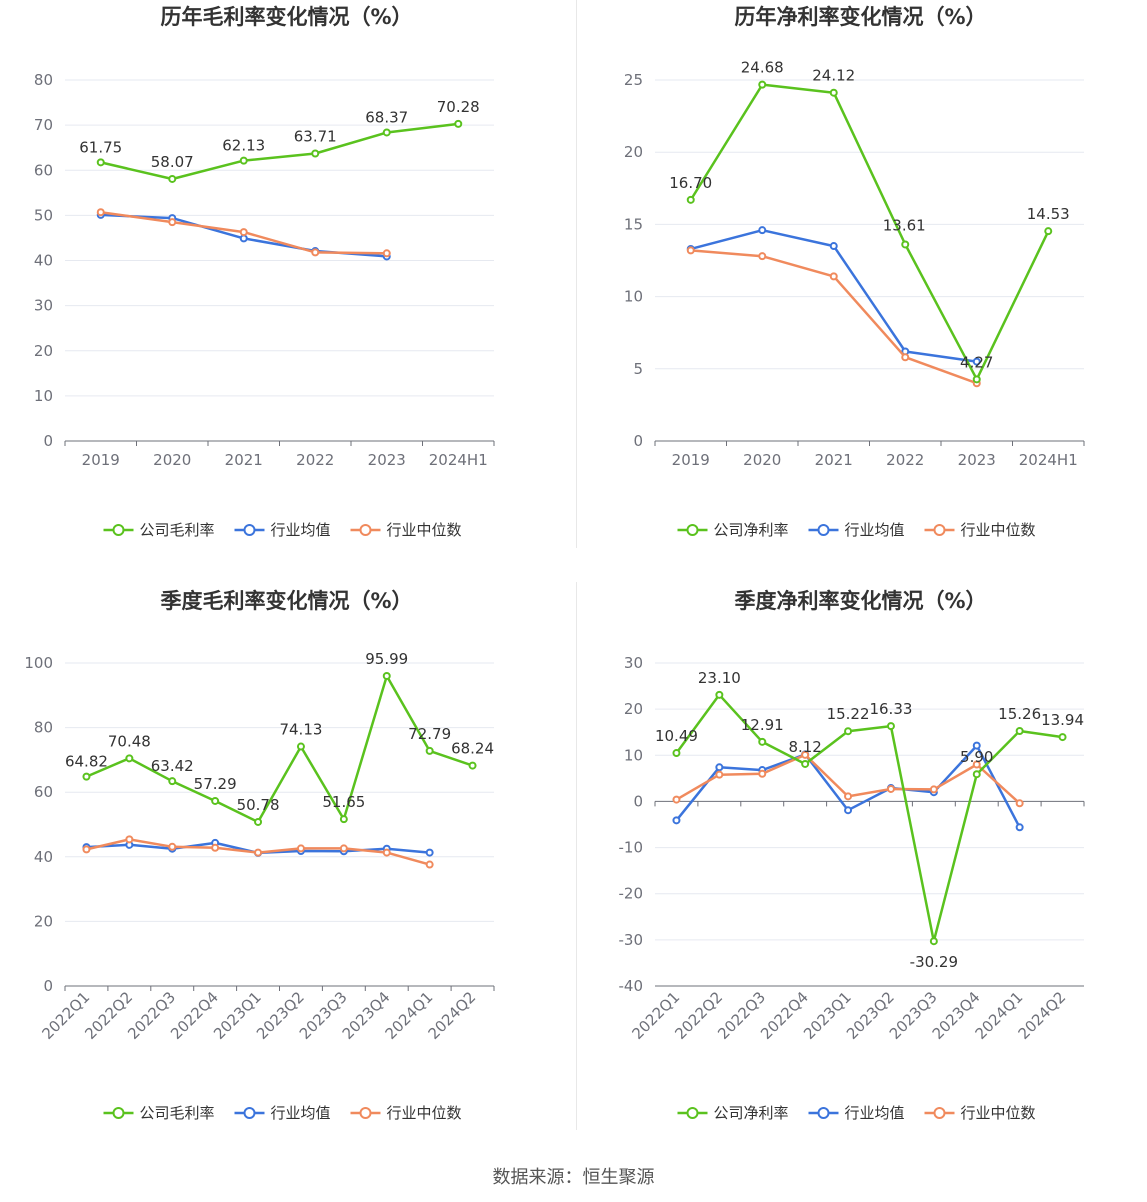 The height and width of the screenshot is (1202, 1147). I want to click on x-tick-label: 2021, so click(834, 460).